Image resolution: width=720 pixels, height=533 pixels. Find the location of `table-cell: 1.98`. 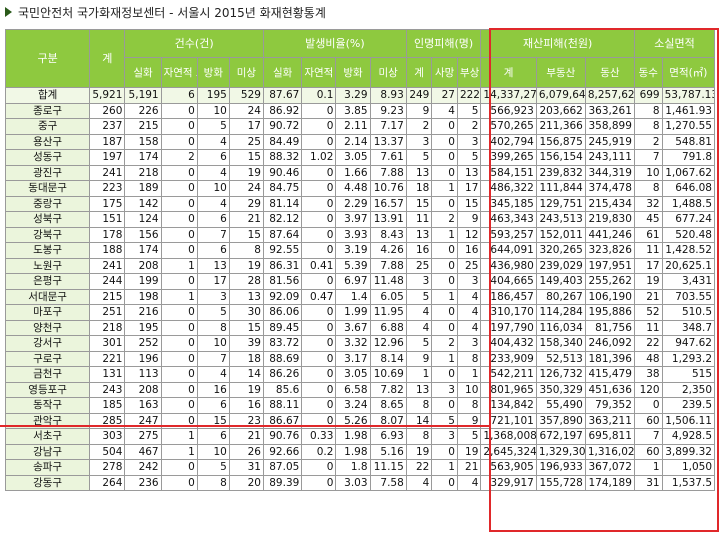

table-cell: 1.98 is located at coordinates (353, 436).